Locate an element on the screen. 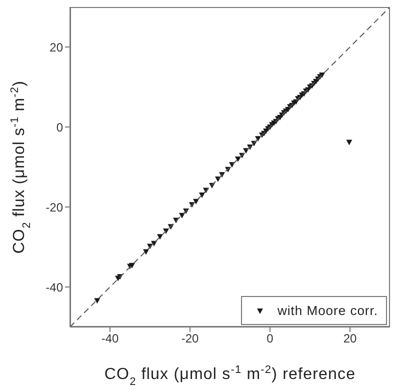 This screenshot has width=395, height=392. y-tick-label: 0 is located at coordinates (60, 127).